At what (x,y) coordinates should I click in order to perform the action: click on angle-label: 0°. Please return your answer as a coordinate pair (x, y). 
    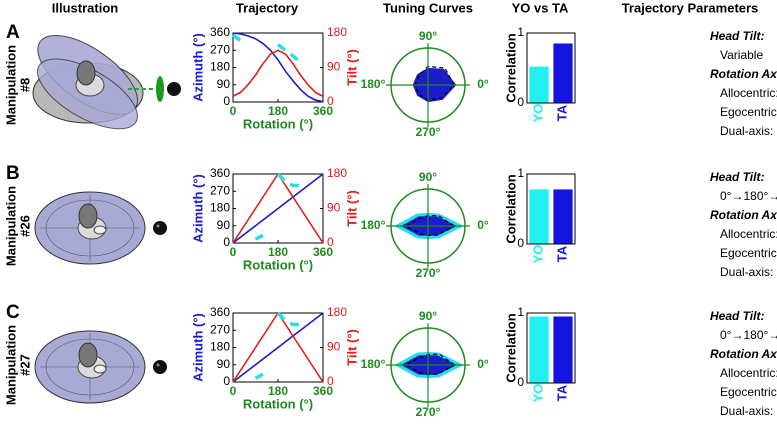
    Looking at the image, I should click on (483, 364).